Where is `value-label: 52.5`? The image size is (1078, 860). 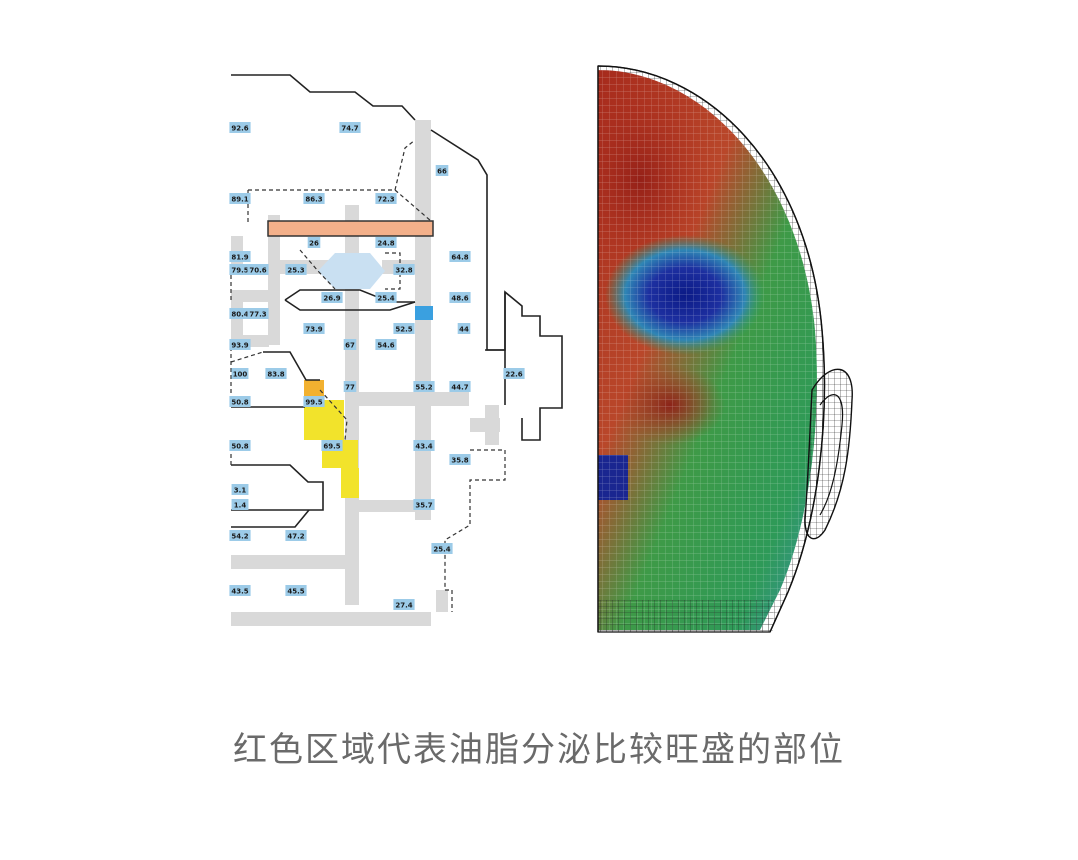
value-label: 52.5 is located at coordinates (404, 328).